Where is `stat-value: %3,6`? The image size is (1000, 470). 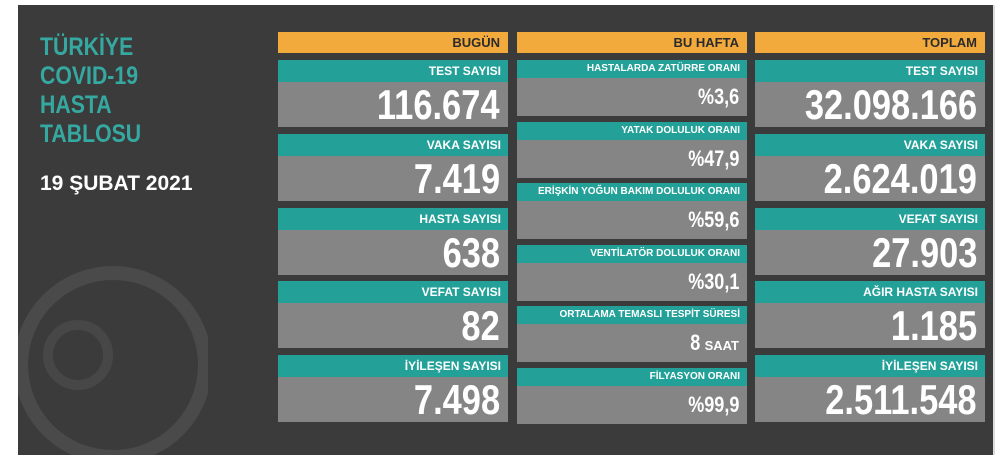 stat-value: %3,6 is located at coordinates (718, 96).